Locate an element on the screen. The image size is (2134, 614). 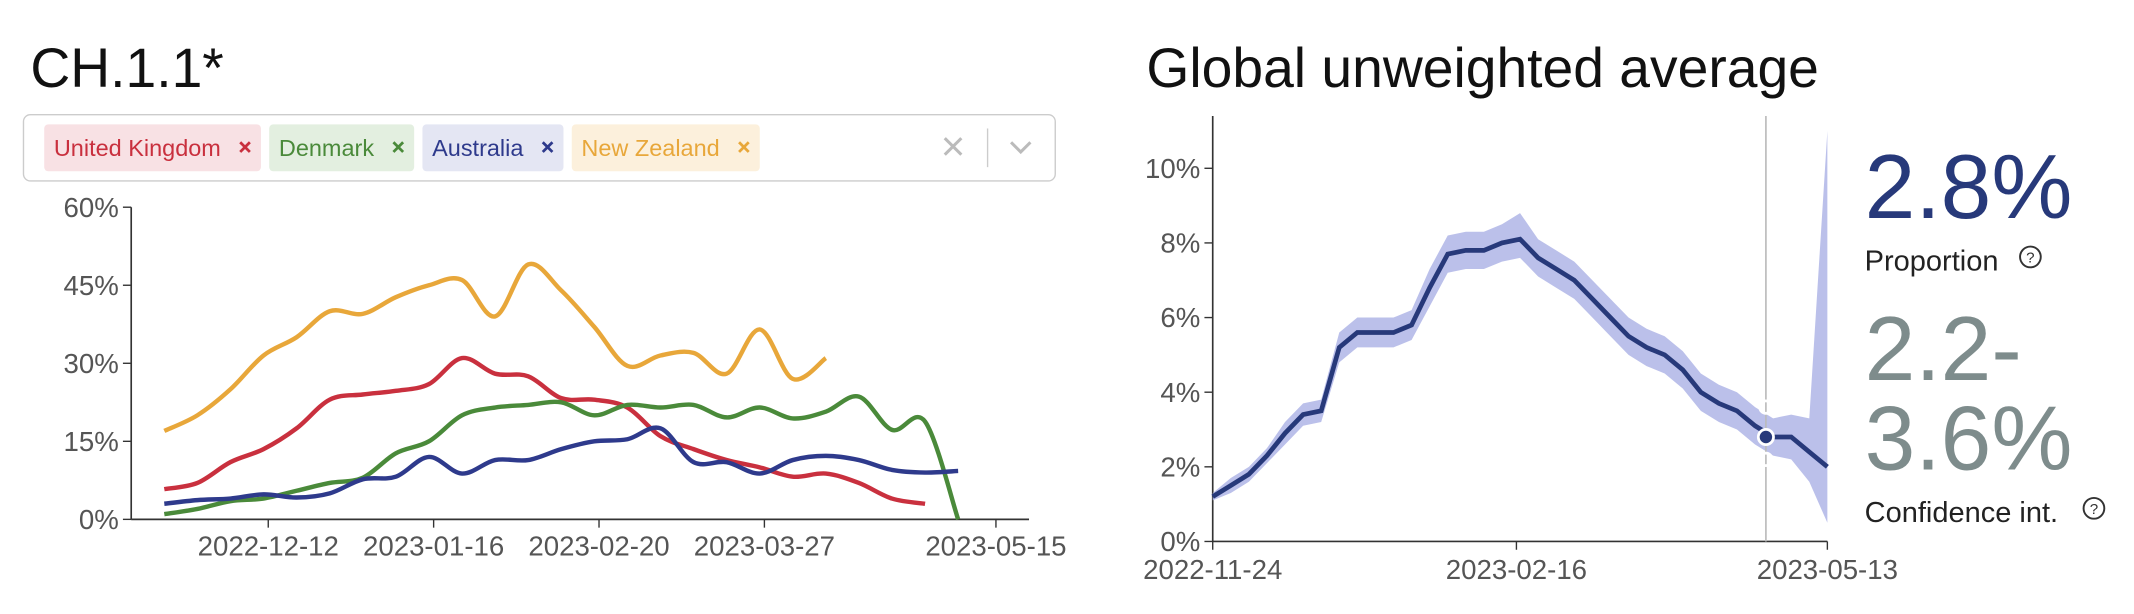
x-tick-label: 2023-02-16 is located at coordinates (1516, 569).